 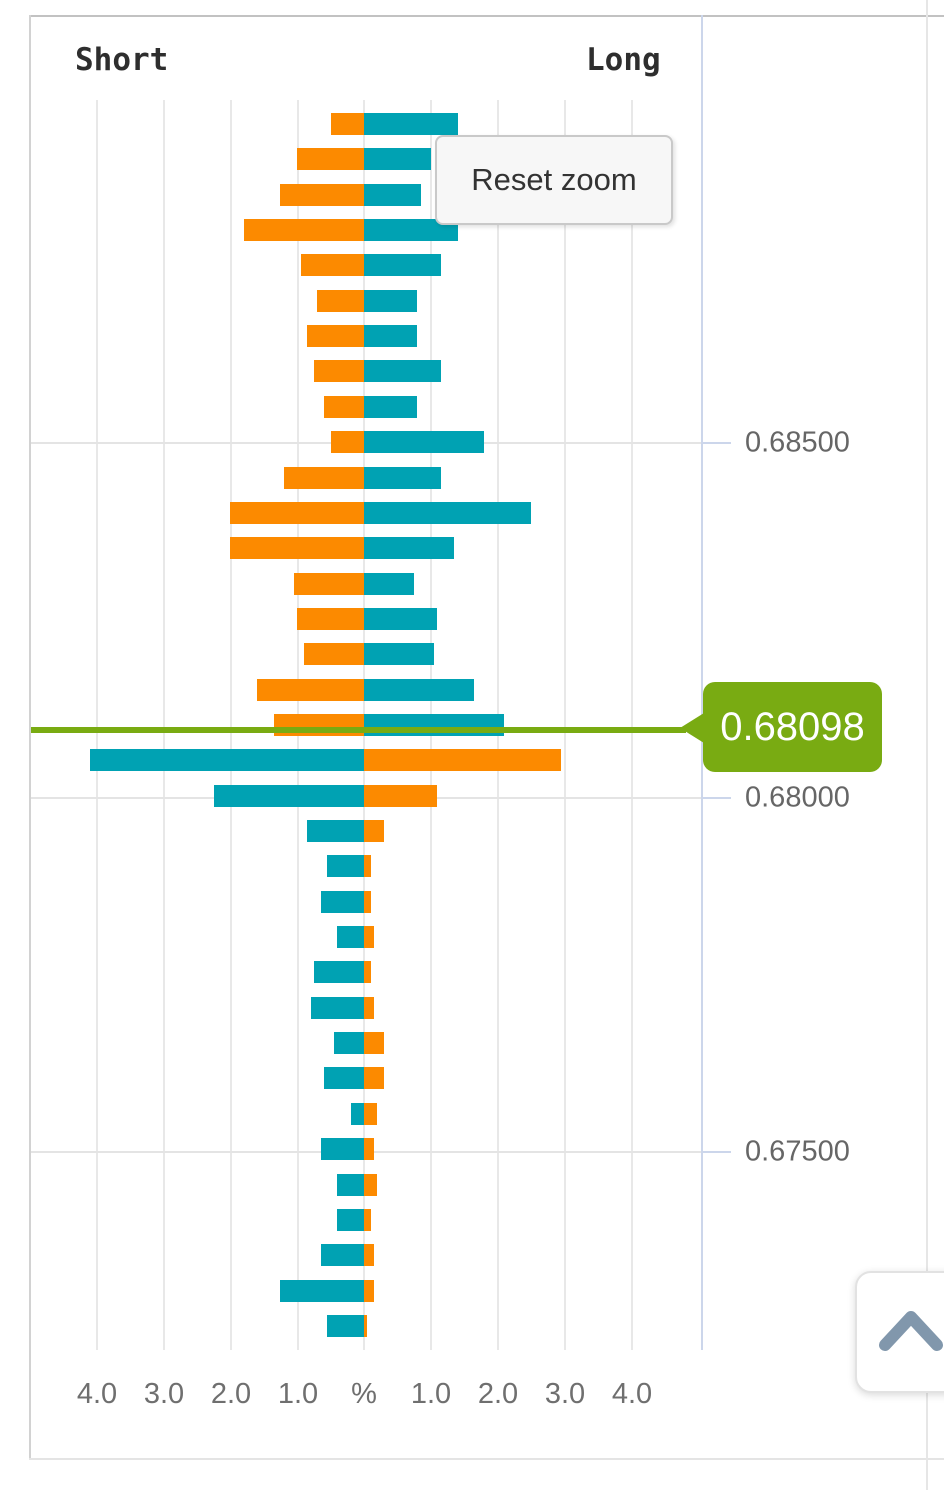 I want to click on current-price-line, so click(x=358, y=730).